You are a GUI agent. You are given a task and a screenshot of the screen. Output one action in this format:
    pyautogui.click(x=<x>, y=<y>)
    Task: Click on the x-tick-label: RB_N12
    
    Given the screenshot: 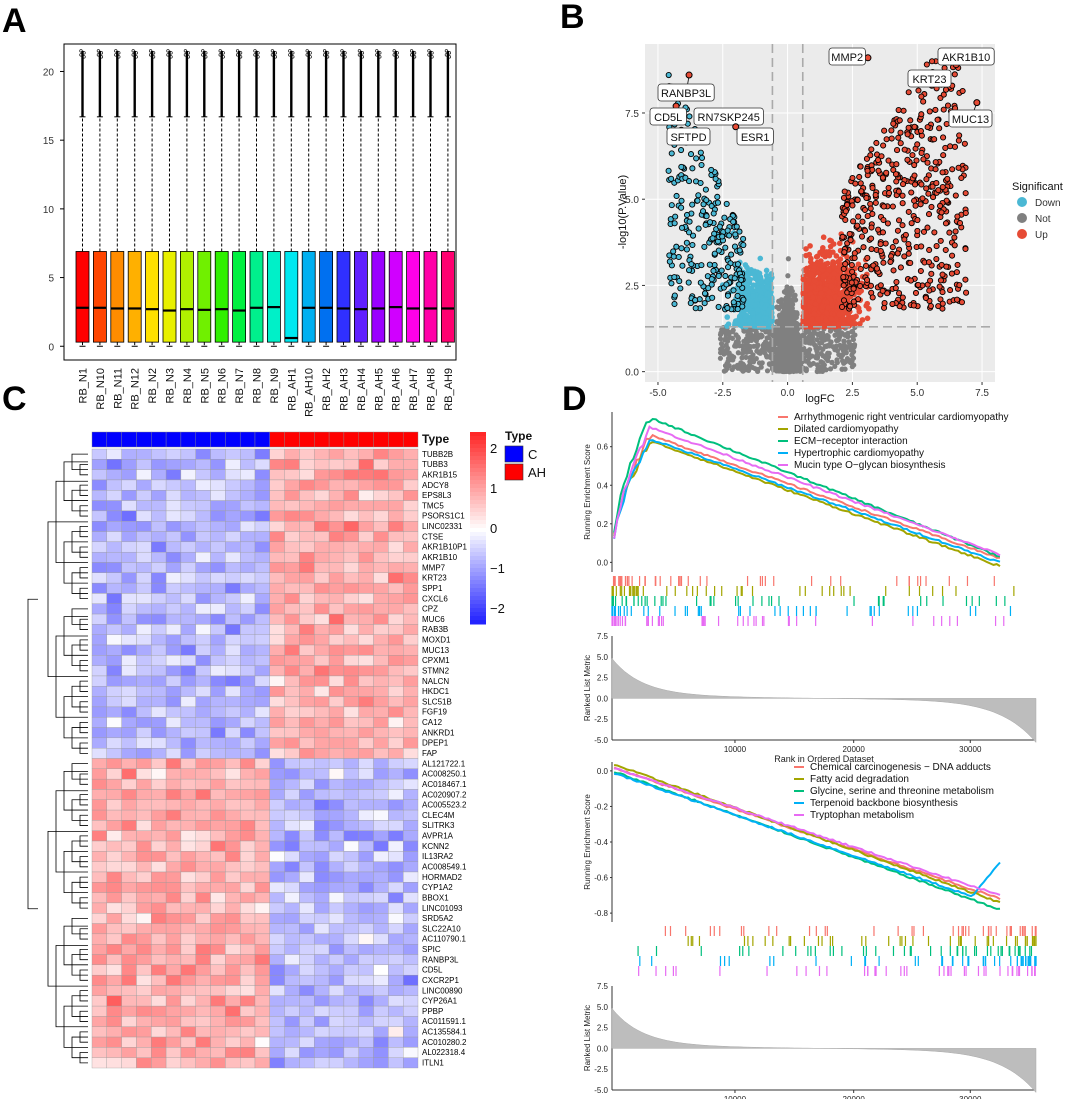 What is the action you would take?
    pyautogui.click(x=136, y=389)
    